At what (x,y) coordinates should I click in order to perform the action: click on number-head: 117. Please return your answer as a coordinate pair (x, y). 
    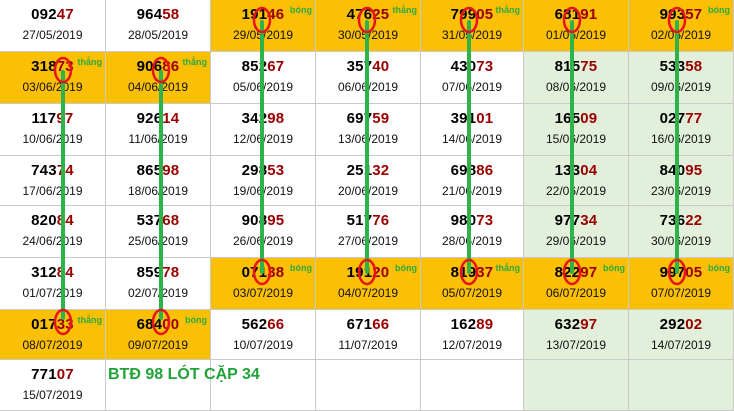
    Looking at the image, I should click on (44, 118).